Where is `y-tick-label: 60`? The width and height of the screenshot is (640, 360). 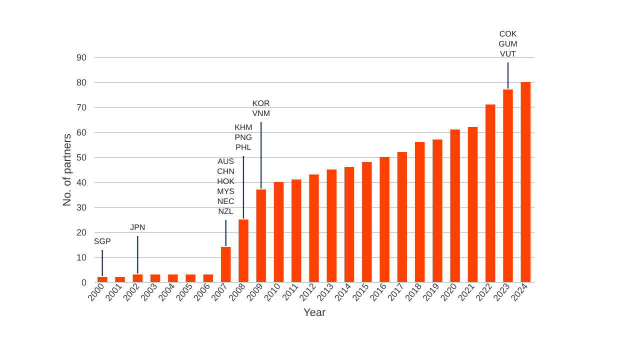 y-tick-label: 60 is located at coordinates (81, 133).